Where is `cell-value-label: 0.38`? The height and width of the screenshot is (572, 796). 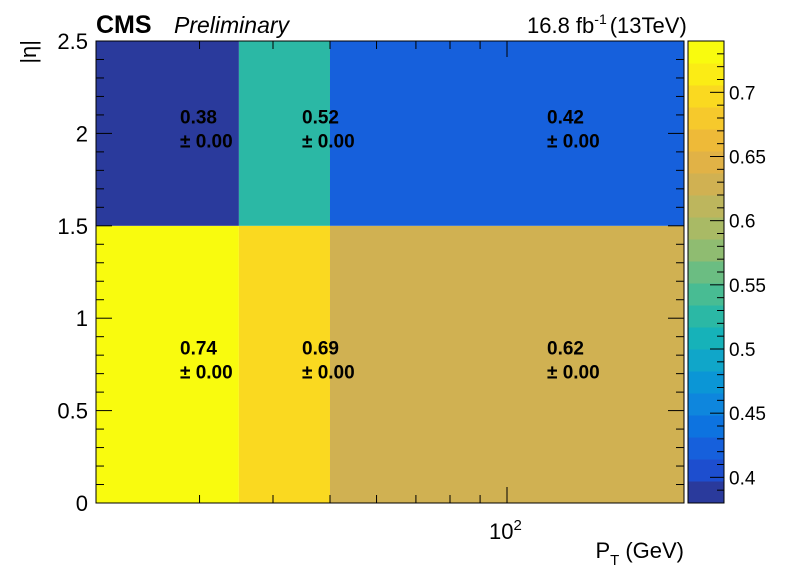
cell-value-label: 0.38 is located at coordinates (198, 117).